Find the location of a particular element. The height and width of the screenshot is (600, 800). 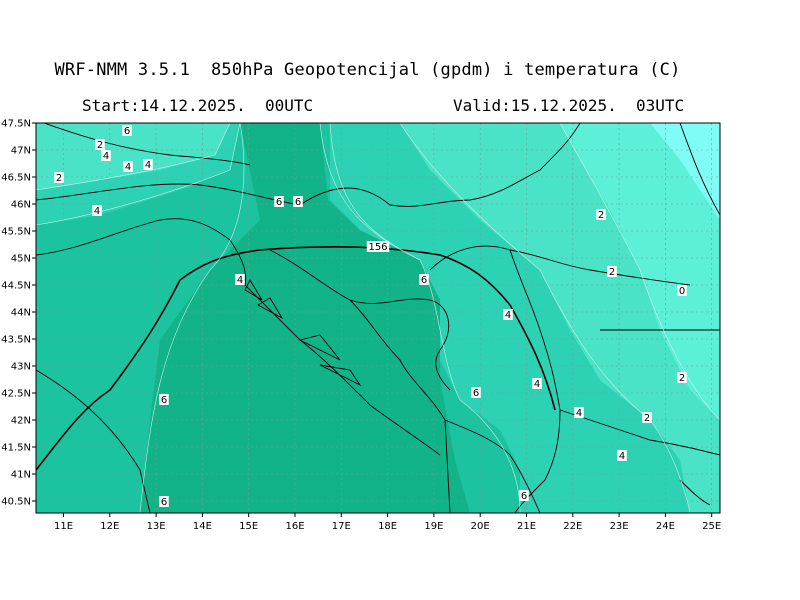

lon-tick-label: 23E is located at coordinates (619, 526).